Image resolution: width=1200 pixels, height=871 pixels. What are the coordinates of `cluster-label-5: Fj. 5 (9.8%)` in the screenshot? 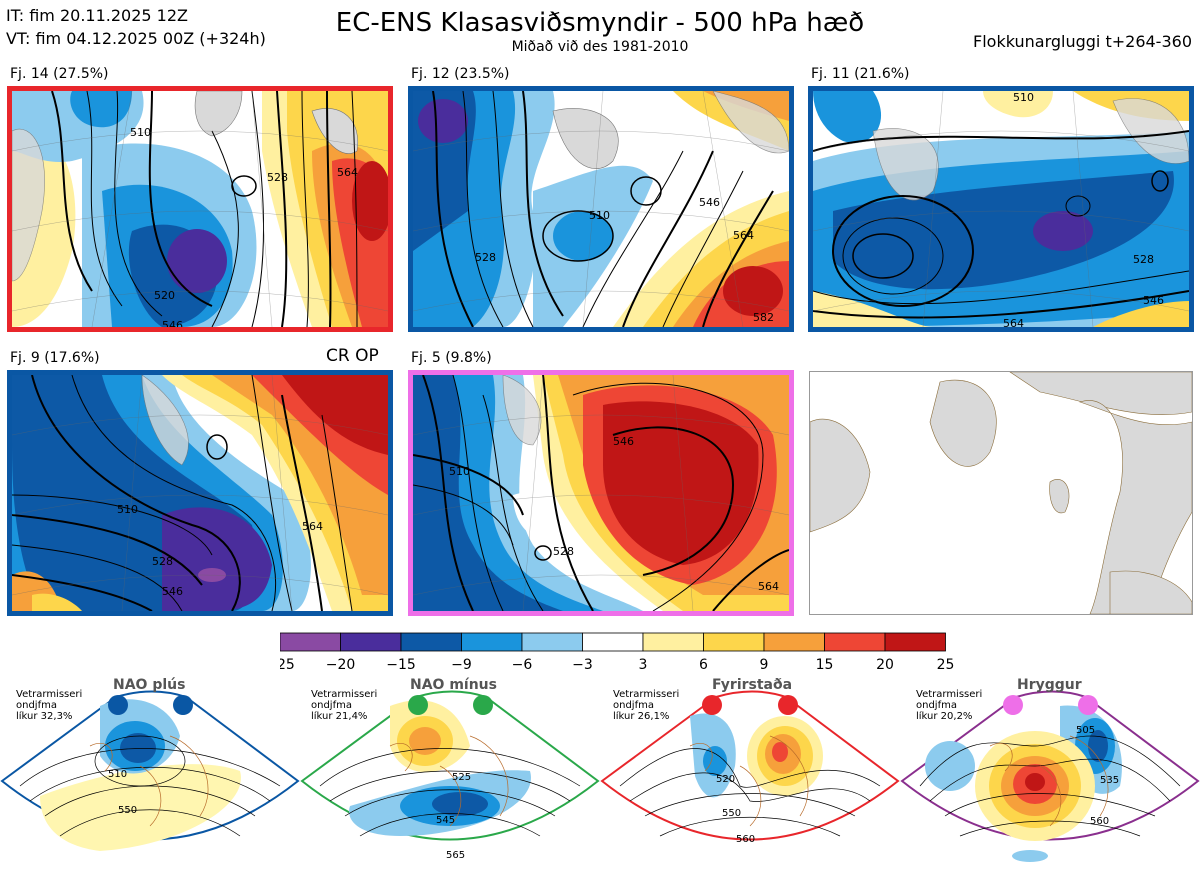 It's located at (451, 358).